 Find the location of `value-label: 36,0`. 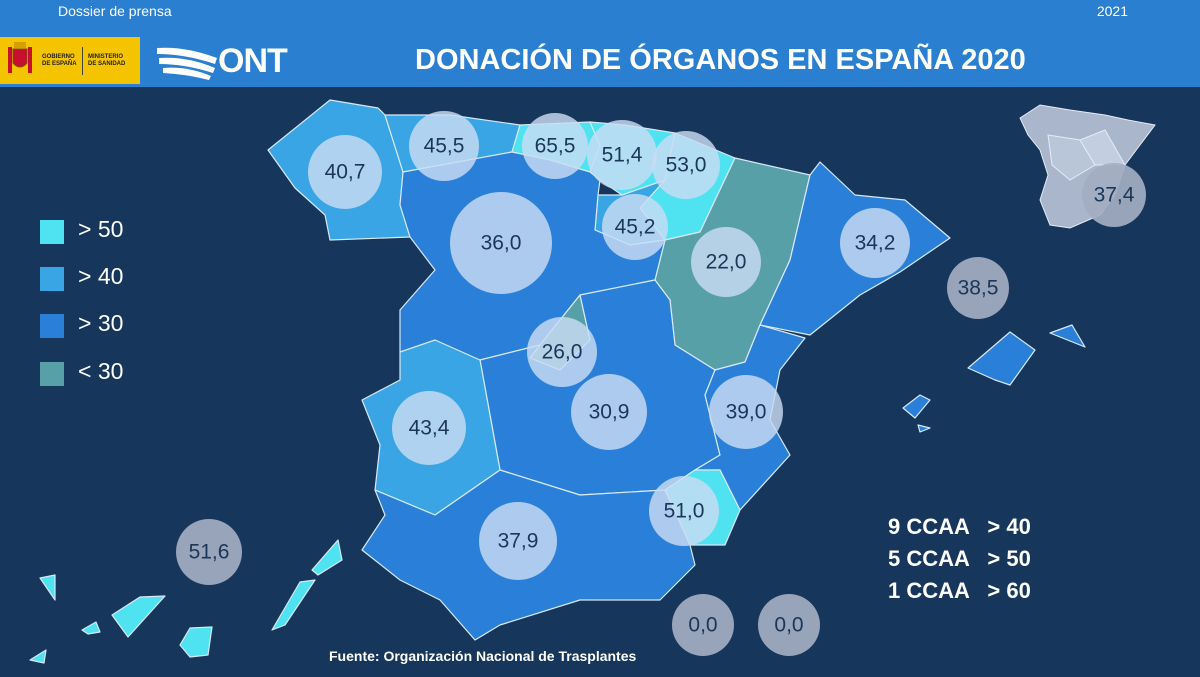

value-label: 36,0 is located at coordinates (501, 243).